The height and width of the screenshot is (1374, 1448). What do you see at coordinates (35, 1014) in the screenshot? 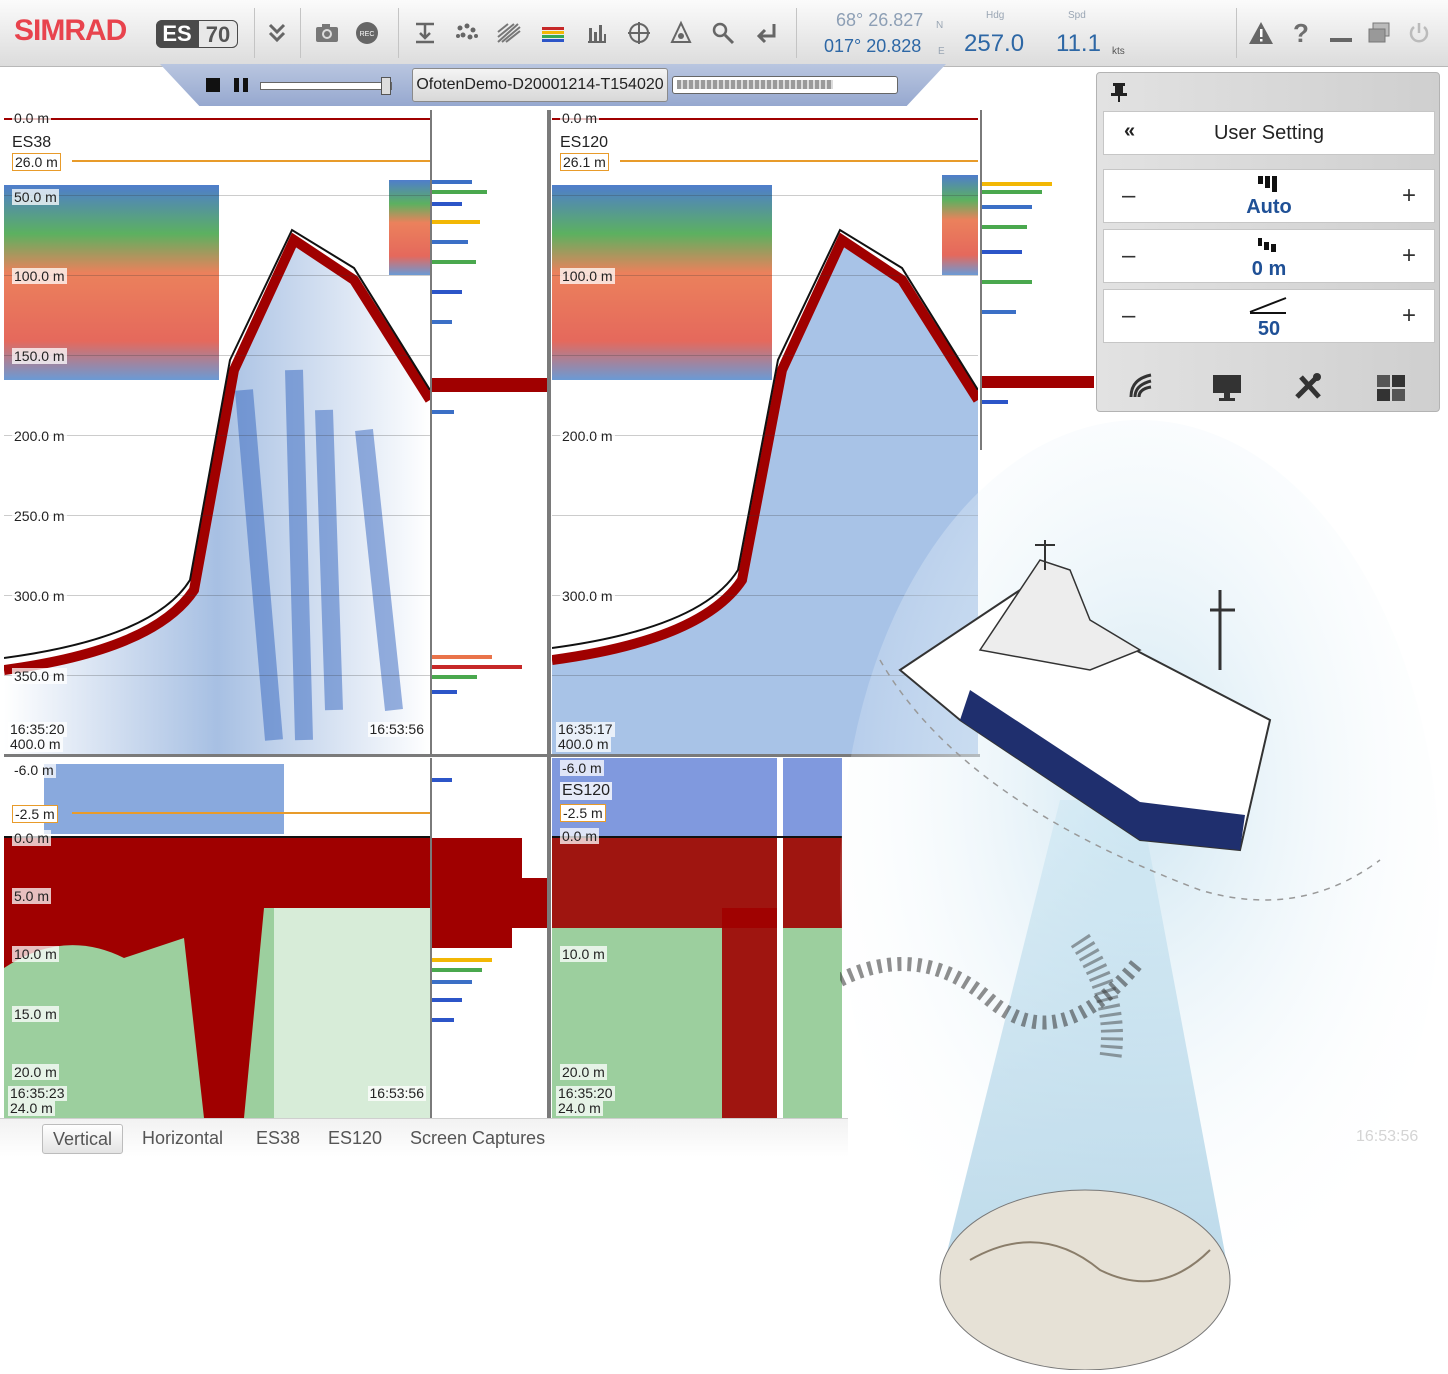
I see `depth-label: 15.0 m` at bounding box center [35, 1014].